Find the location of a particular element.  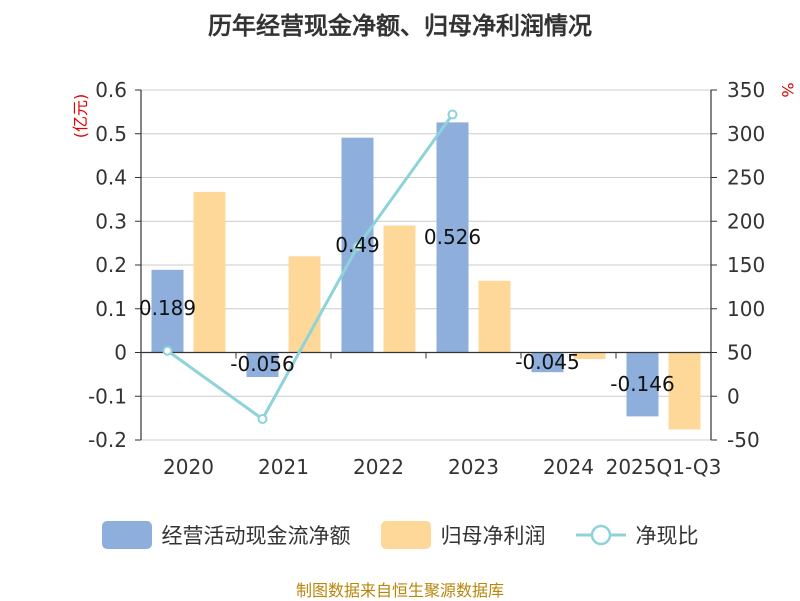

legend-item-profit: 归母净利润 is located at coordinates (463, 535).